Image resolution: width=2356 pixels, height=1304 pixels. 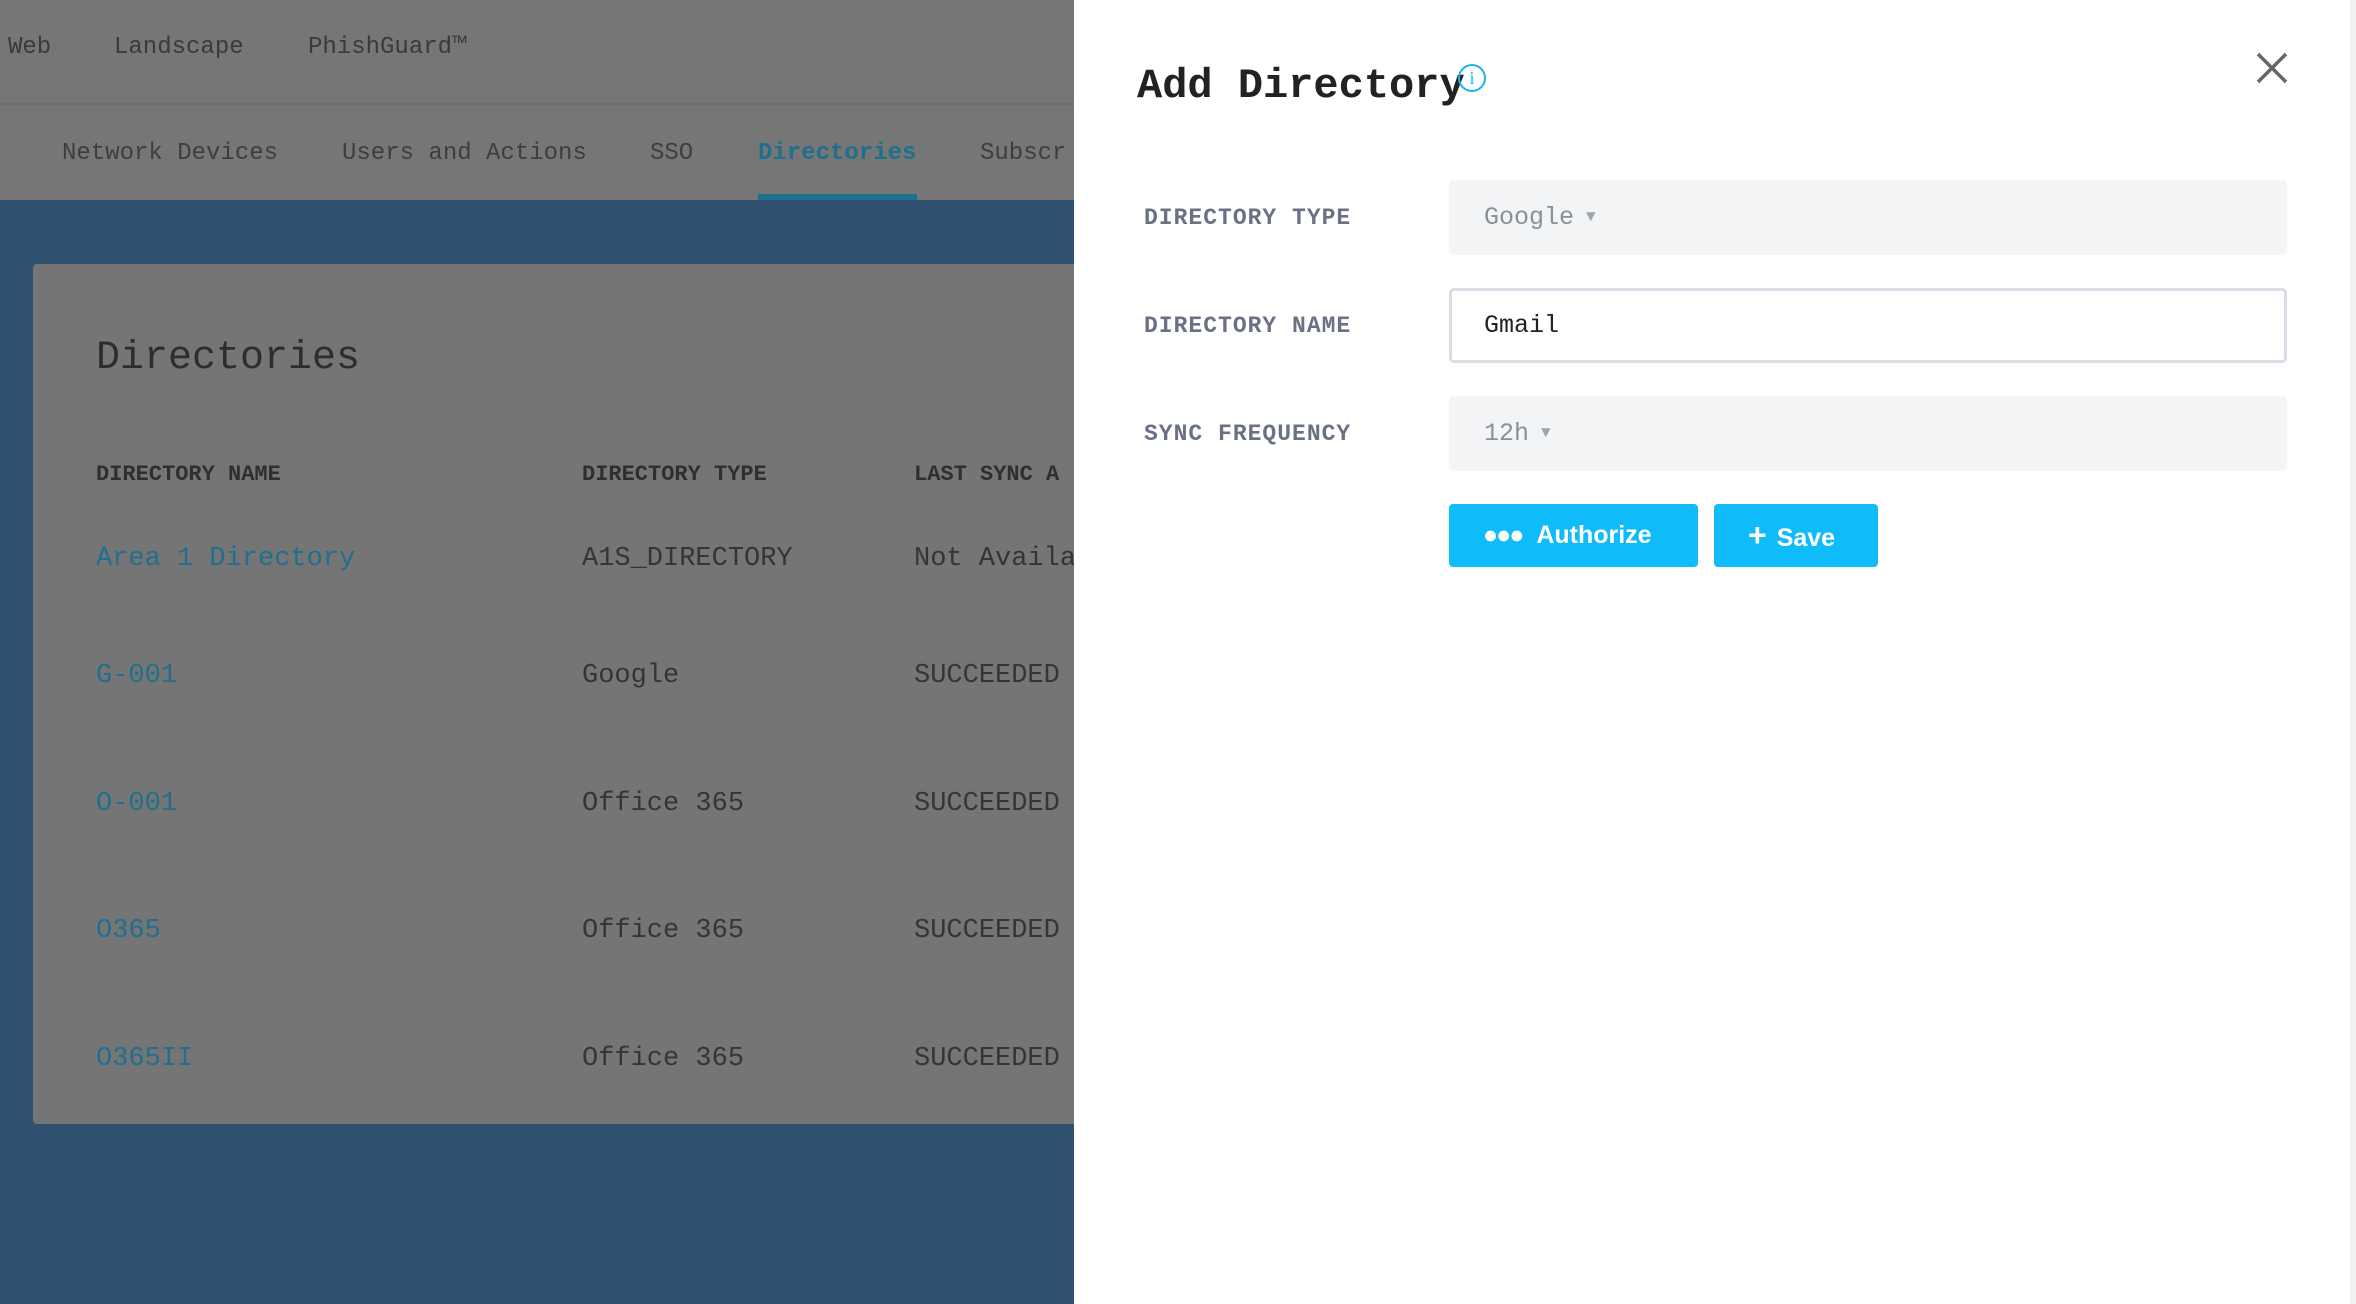 What do you see at coordinates (1248, 326) in the screenshot?
I see `directory-name-label: DIRECTORY NAME` at bounding box center [1248, 326].